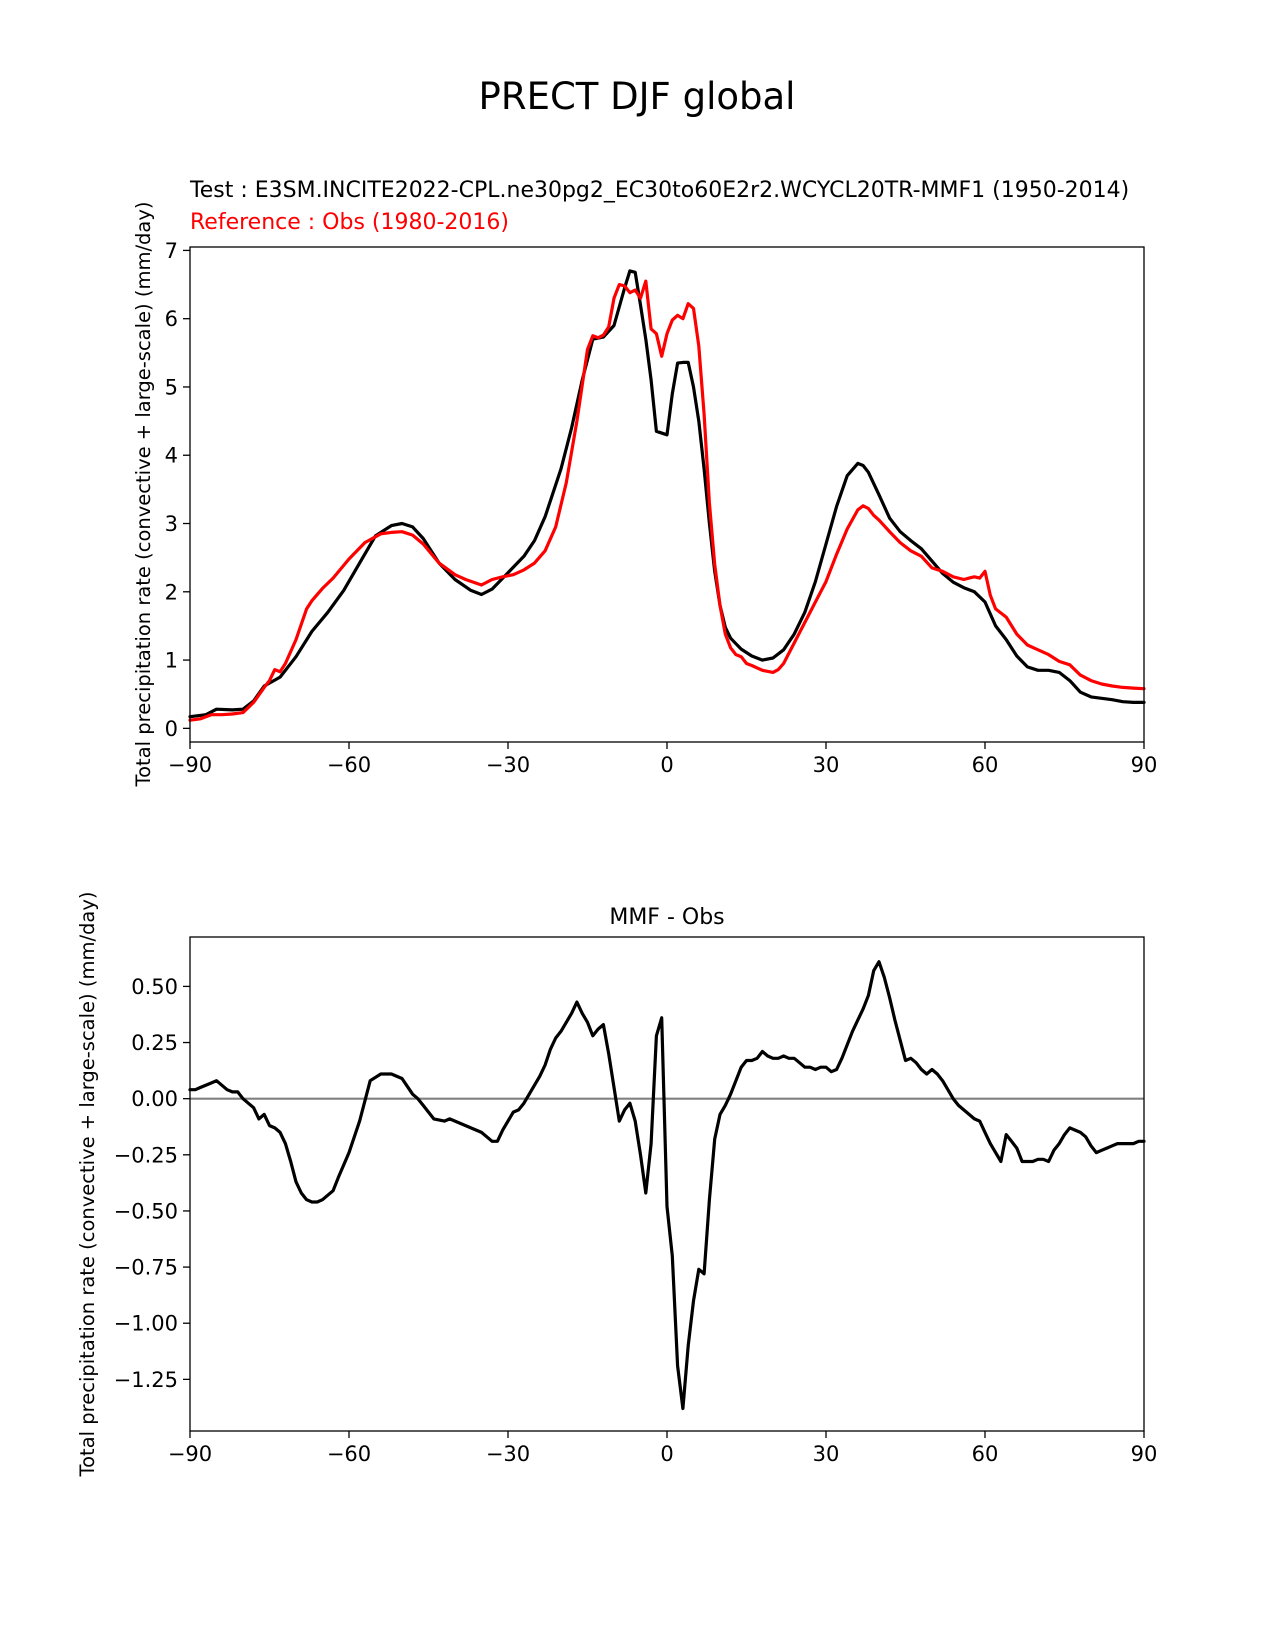 Image resolution: width=1275 pixels, height=1650 pixels. I want to click on top-x-tick-label: −60, so click(349, 765).